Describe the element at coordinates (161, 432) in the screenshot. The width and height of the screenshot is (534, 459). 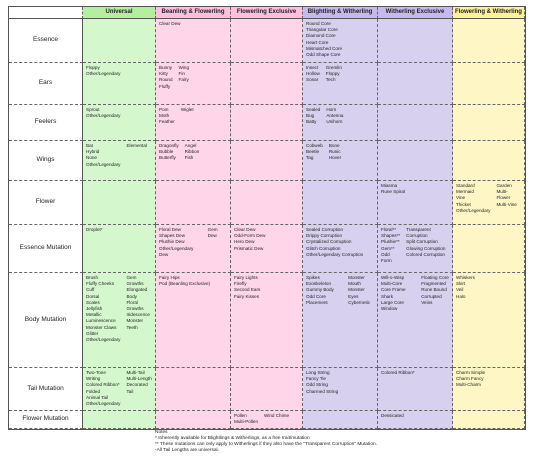
I see `notes-title: Notes` at that location.